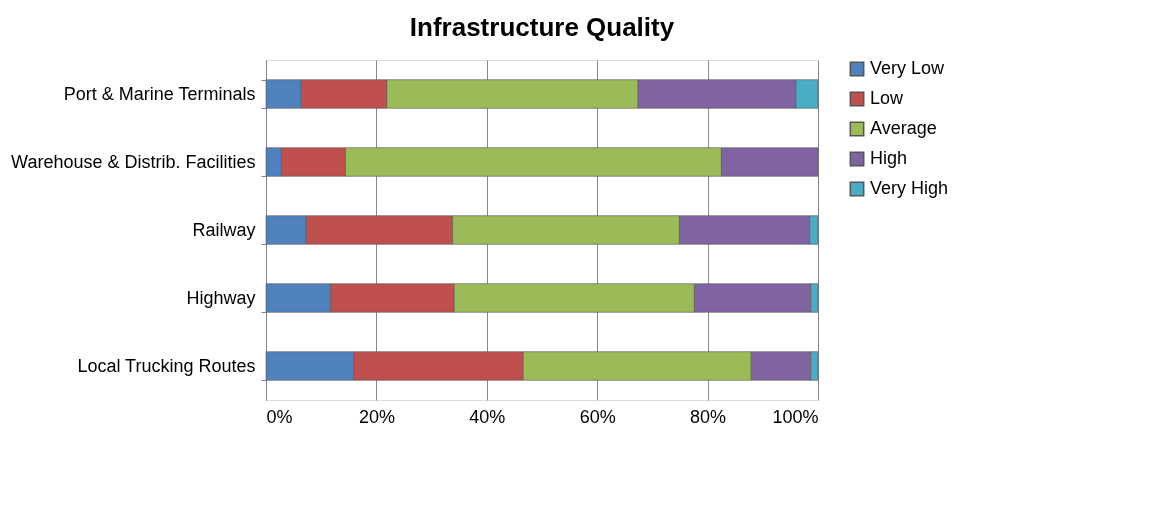 The width and height of the screenshot is (1151, 510). What do you see at coordinates (166, 365) in the screenshot?
I see `y-tick-label: Local Trucking Routes` at bounding box center [166, 365].